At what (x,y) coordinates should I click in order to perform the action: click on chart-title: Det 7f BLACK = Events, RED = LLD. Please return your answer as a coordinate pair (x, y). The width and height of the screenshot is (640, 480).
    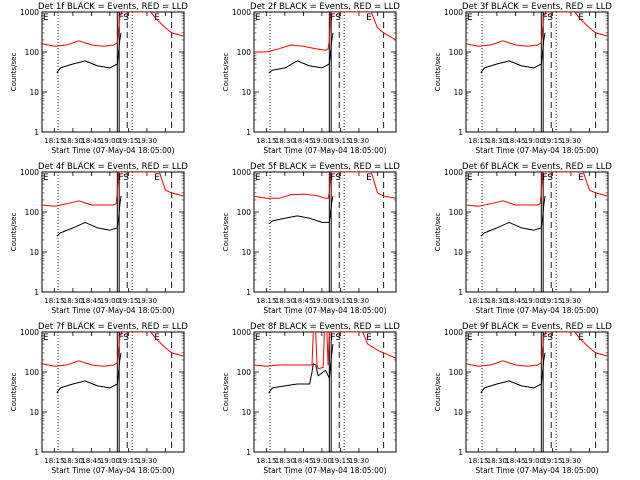
    Looking at the image, I should click on (113, 327).